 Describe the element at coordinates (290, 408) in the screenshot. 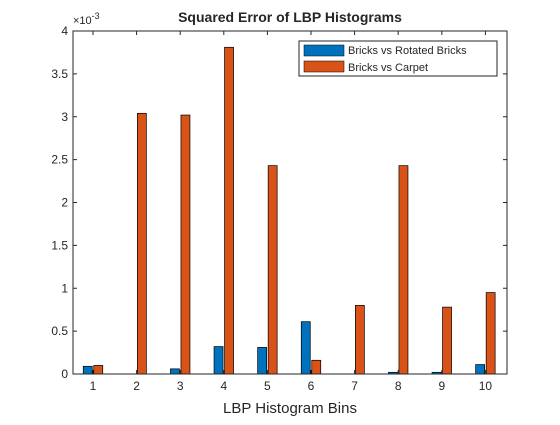

I see `x-axis-label: LBP Histogram Bins` at that location.